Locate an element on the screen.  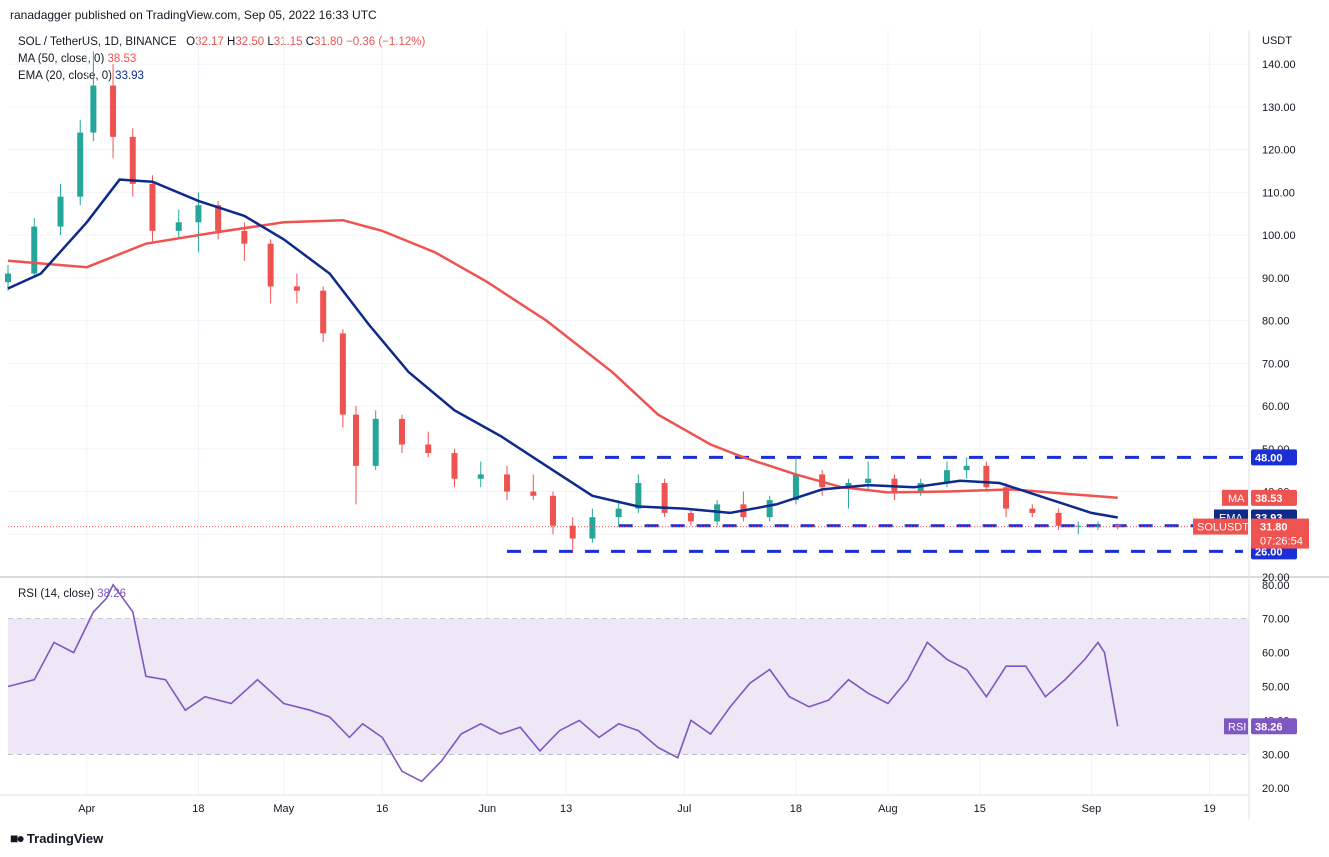
level-tag: 48.00 is located at coordinates (1269, 458).